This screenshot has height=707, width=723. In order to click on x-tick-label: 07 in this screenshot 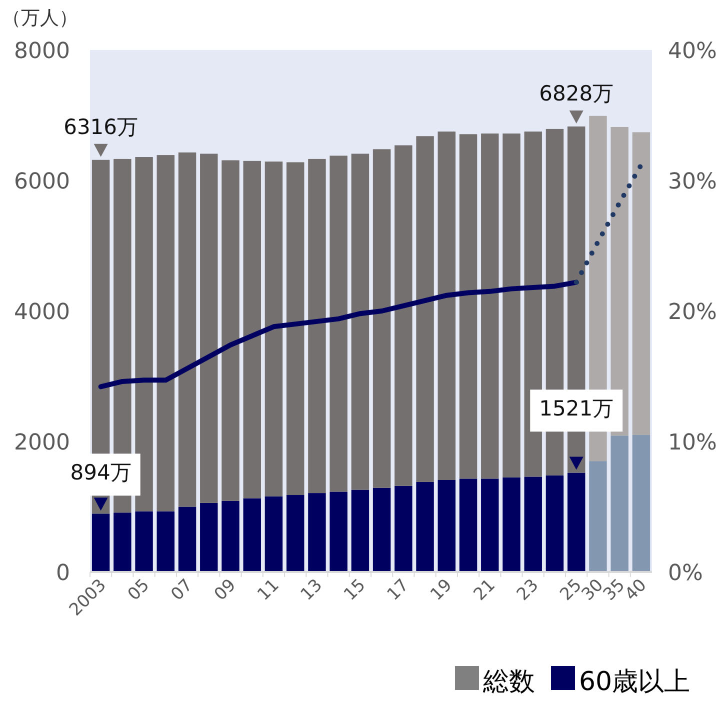, I will do `click(182, 590)`.